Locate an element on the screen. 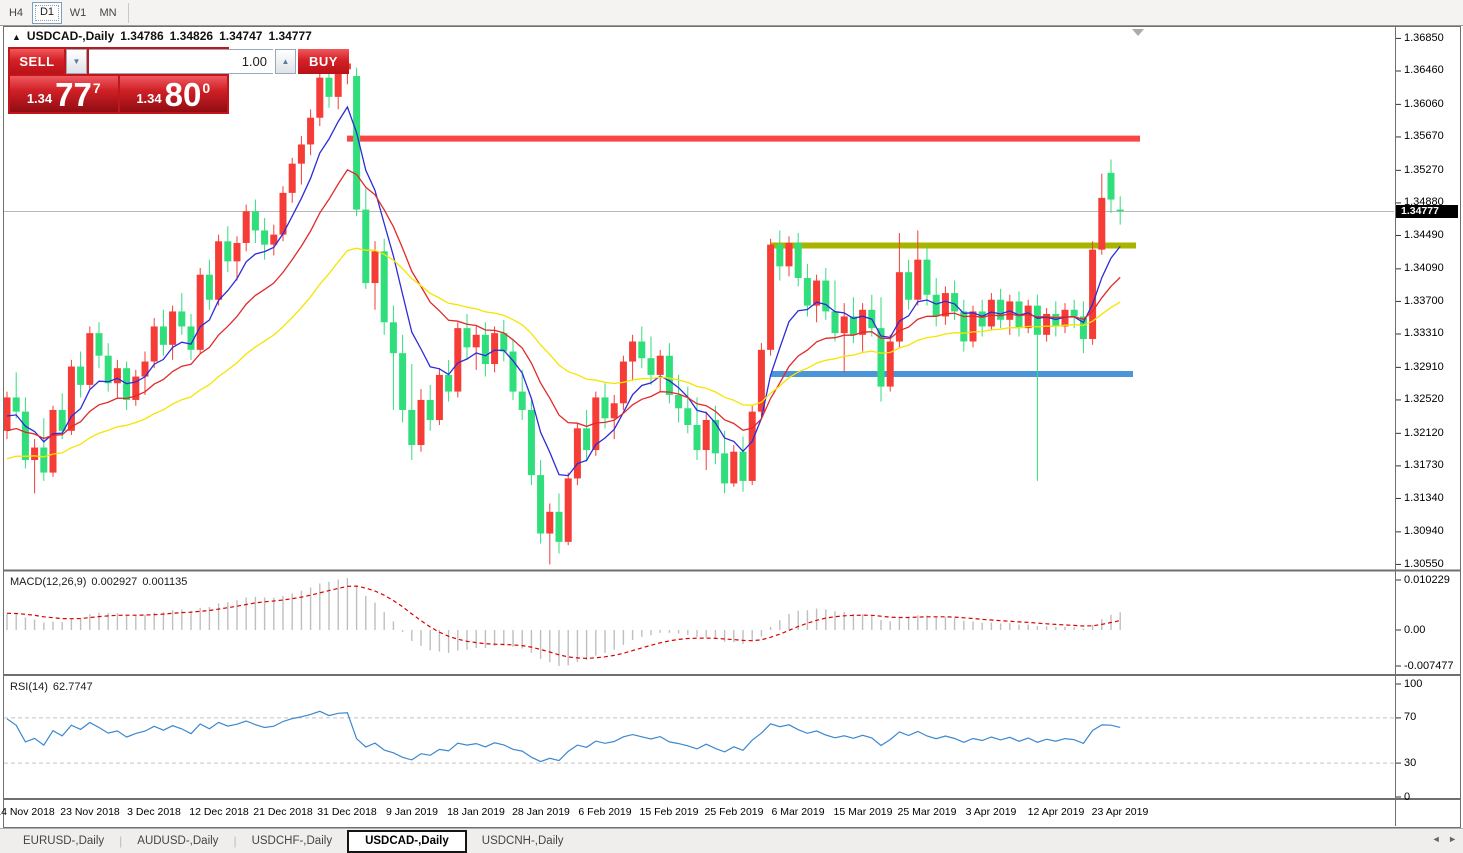 The height and width of the screenshot is (853, 1463). collapse-quote-panel-icon: ▲ is located at coordinates (16, 37).